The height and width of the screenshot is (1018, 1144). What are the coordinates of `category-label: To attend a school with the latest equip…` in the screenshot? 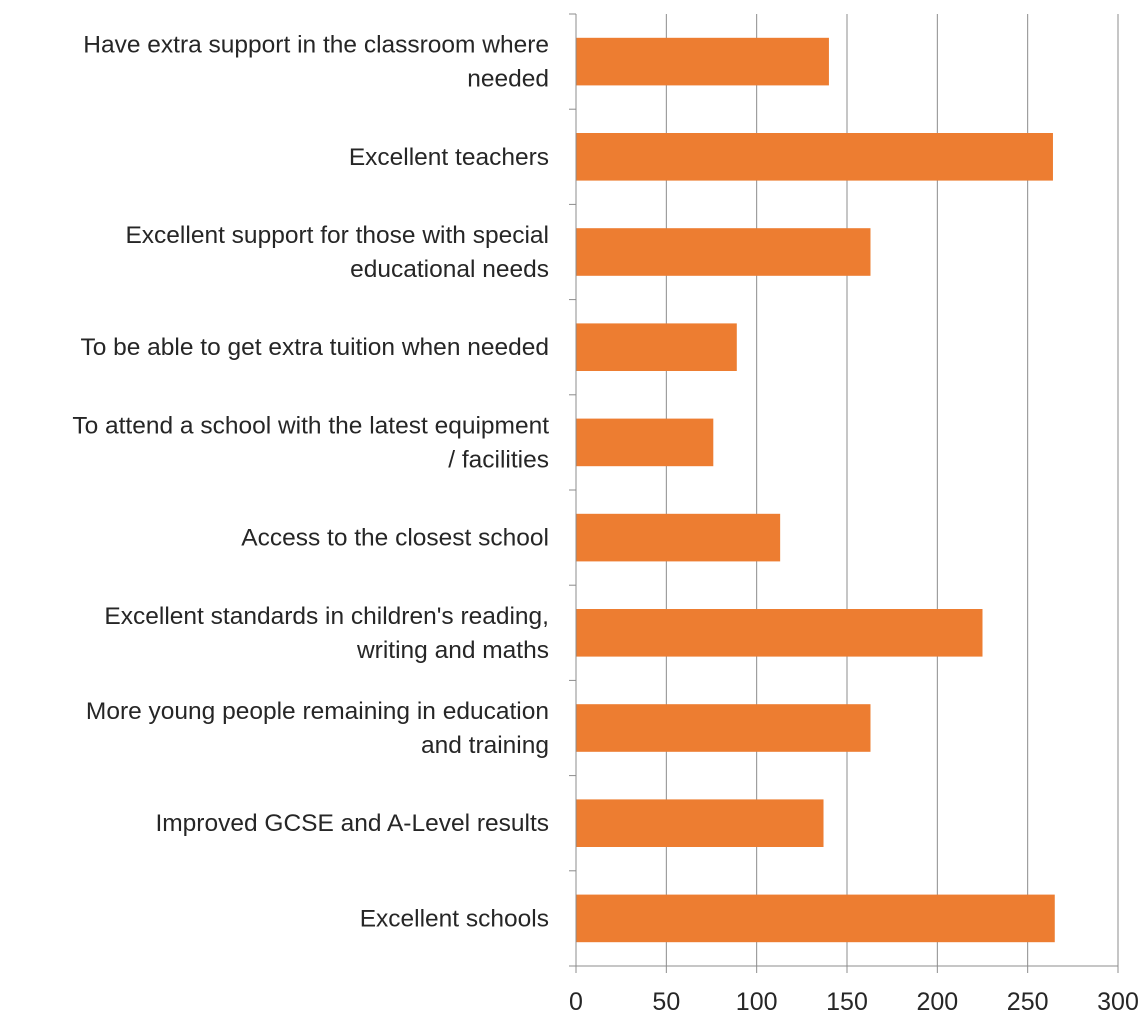 It's located at (310, 442).